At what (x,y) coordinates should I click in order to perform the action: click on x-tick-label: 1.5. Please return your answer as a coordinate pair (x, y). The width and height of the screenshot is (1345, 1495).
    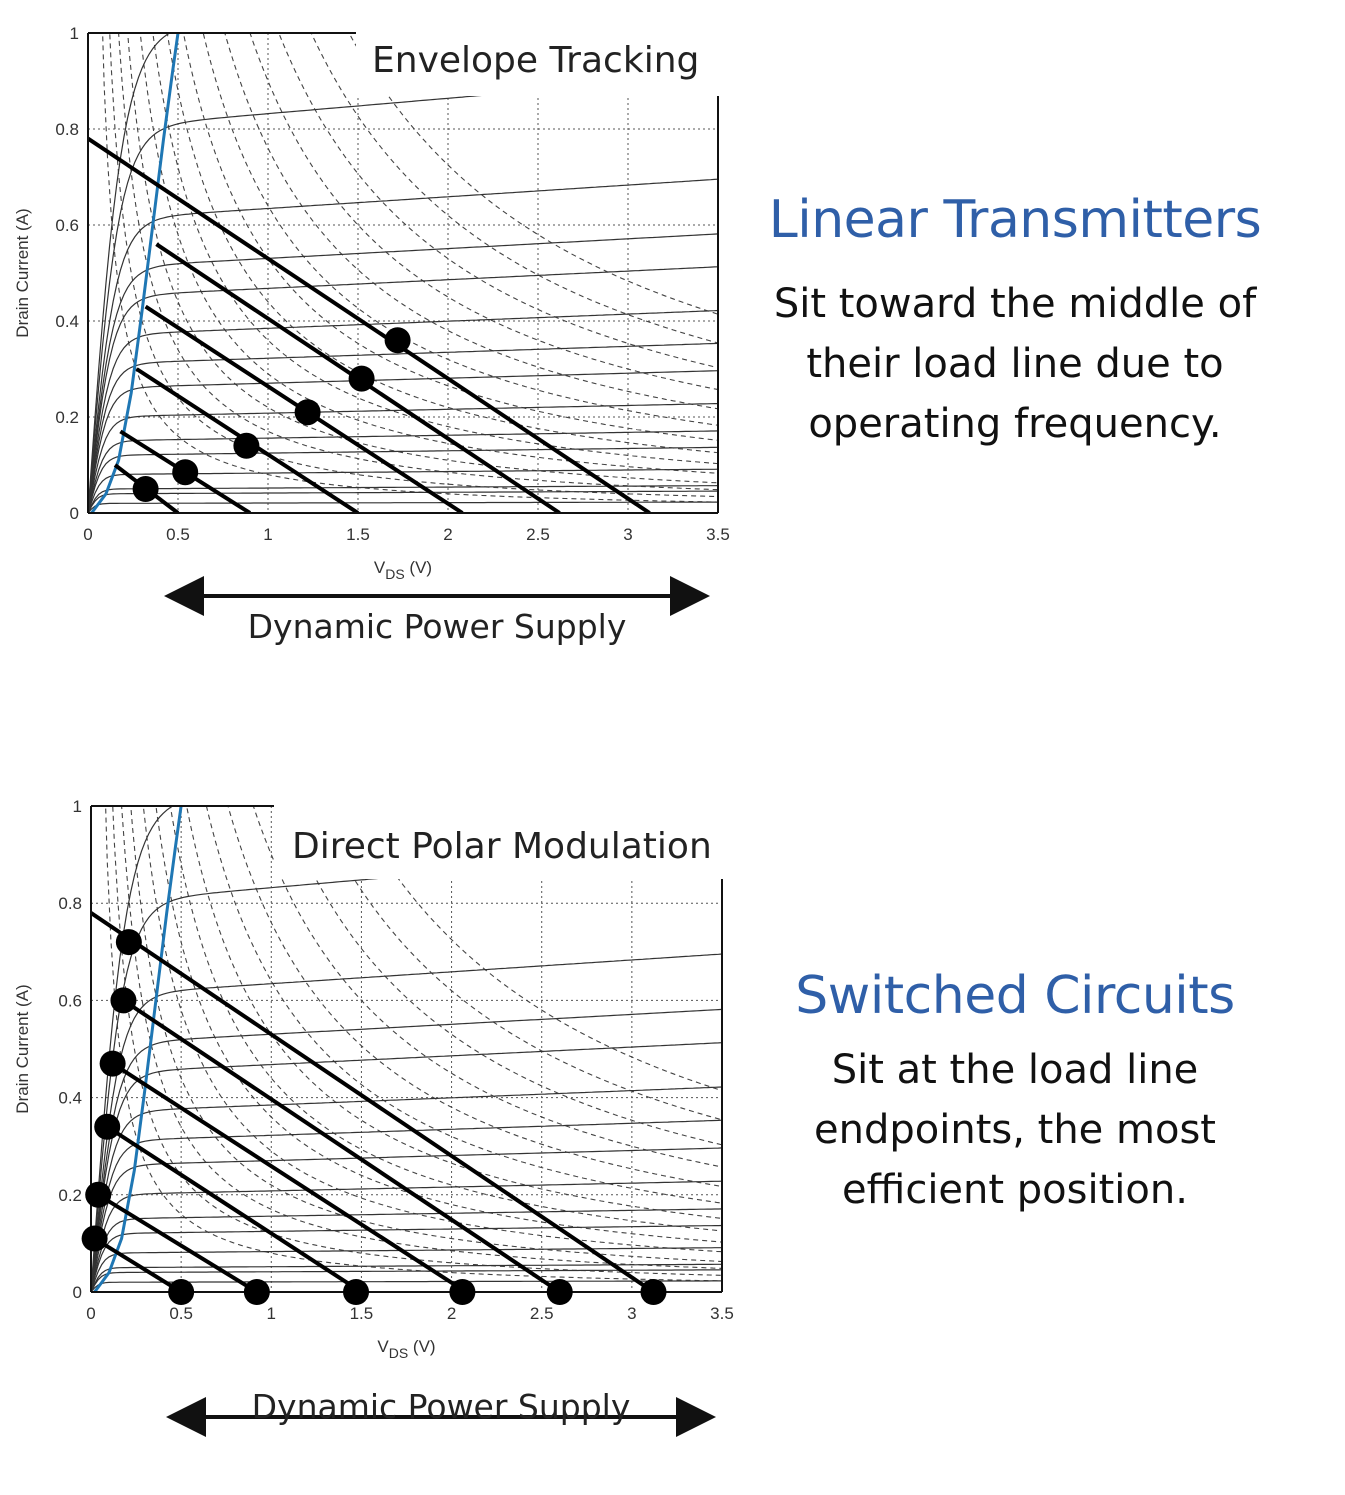
    Looking at the image, I should click on (362, 1313).